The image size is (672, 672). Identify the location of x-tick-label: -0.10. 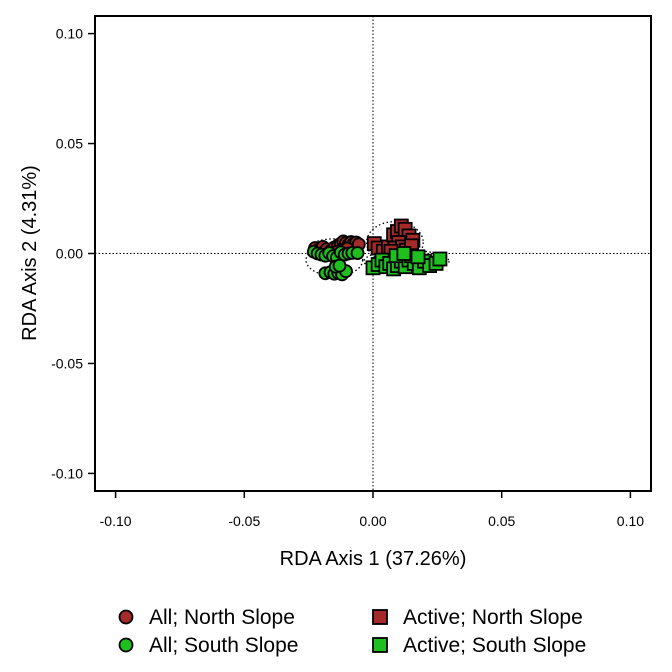
(116, 521).